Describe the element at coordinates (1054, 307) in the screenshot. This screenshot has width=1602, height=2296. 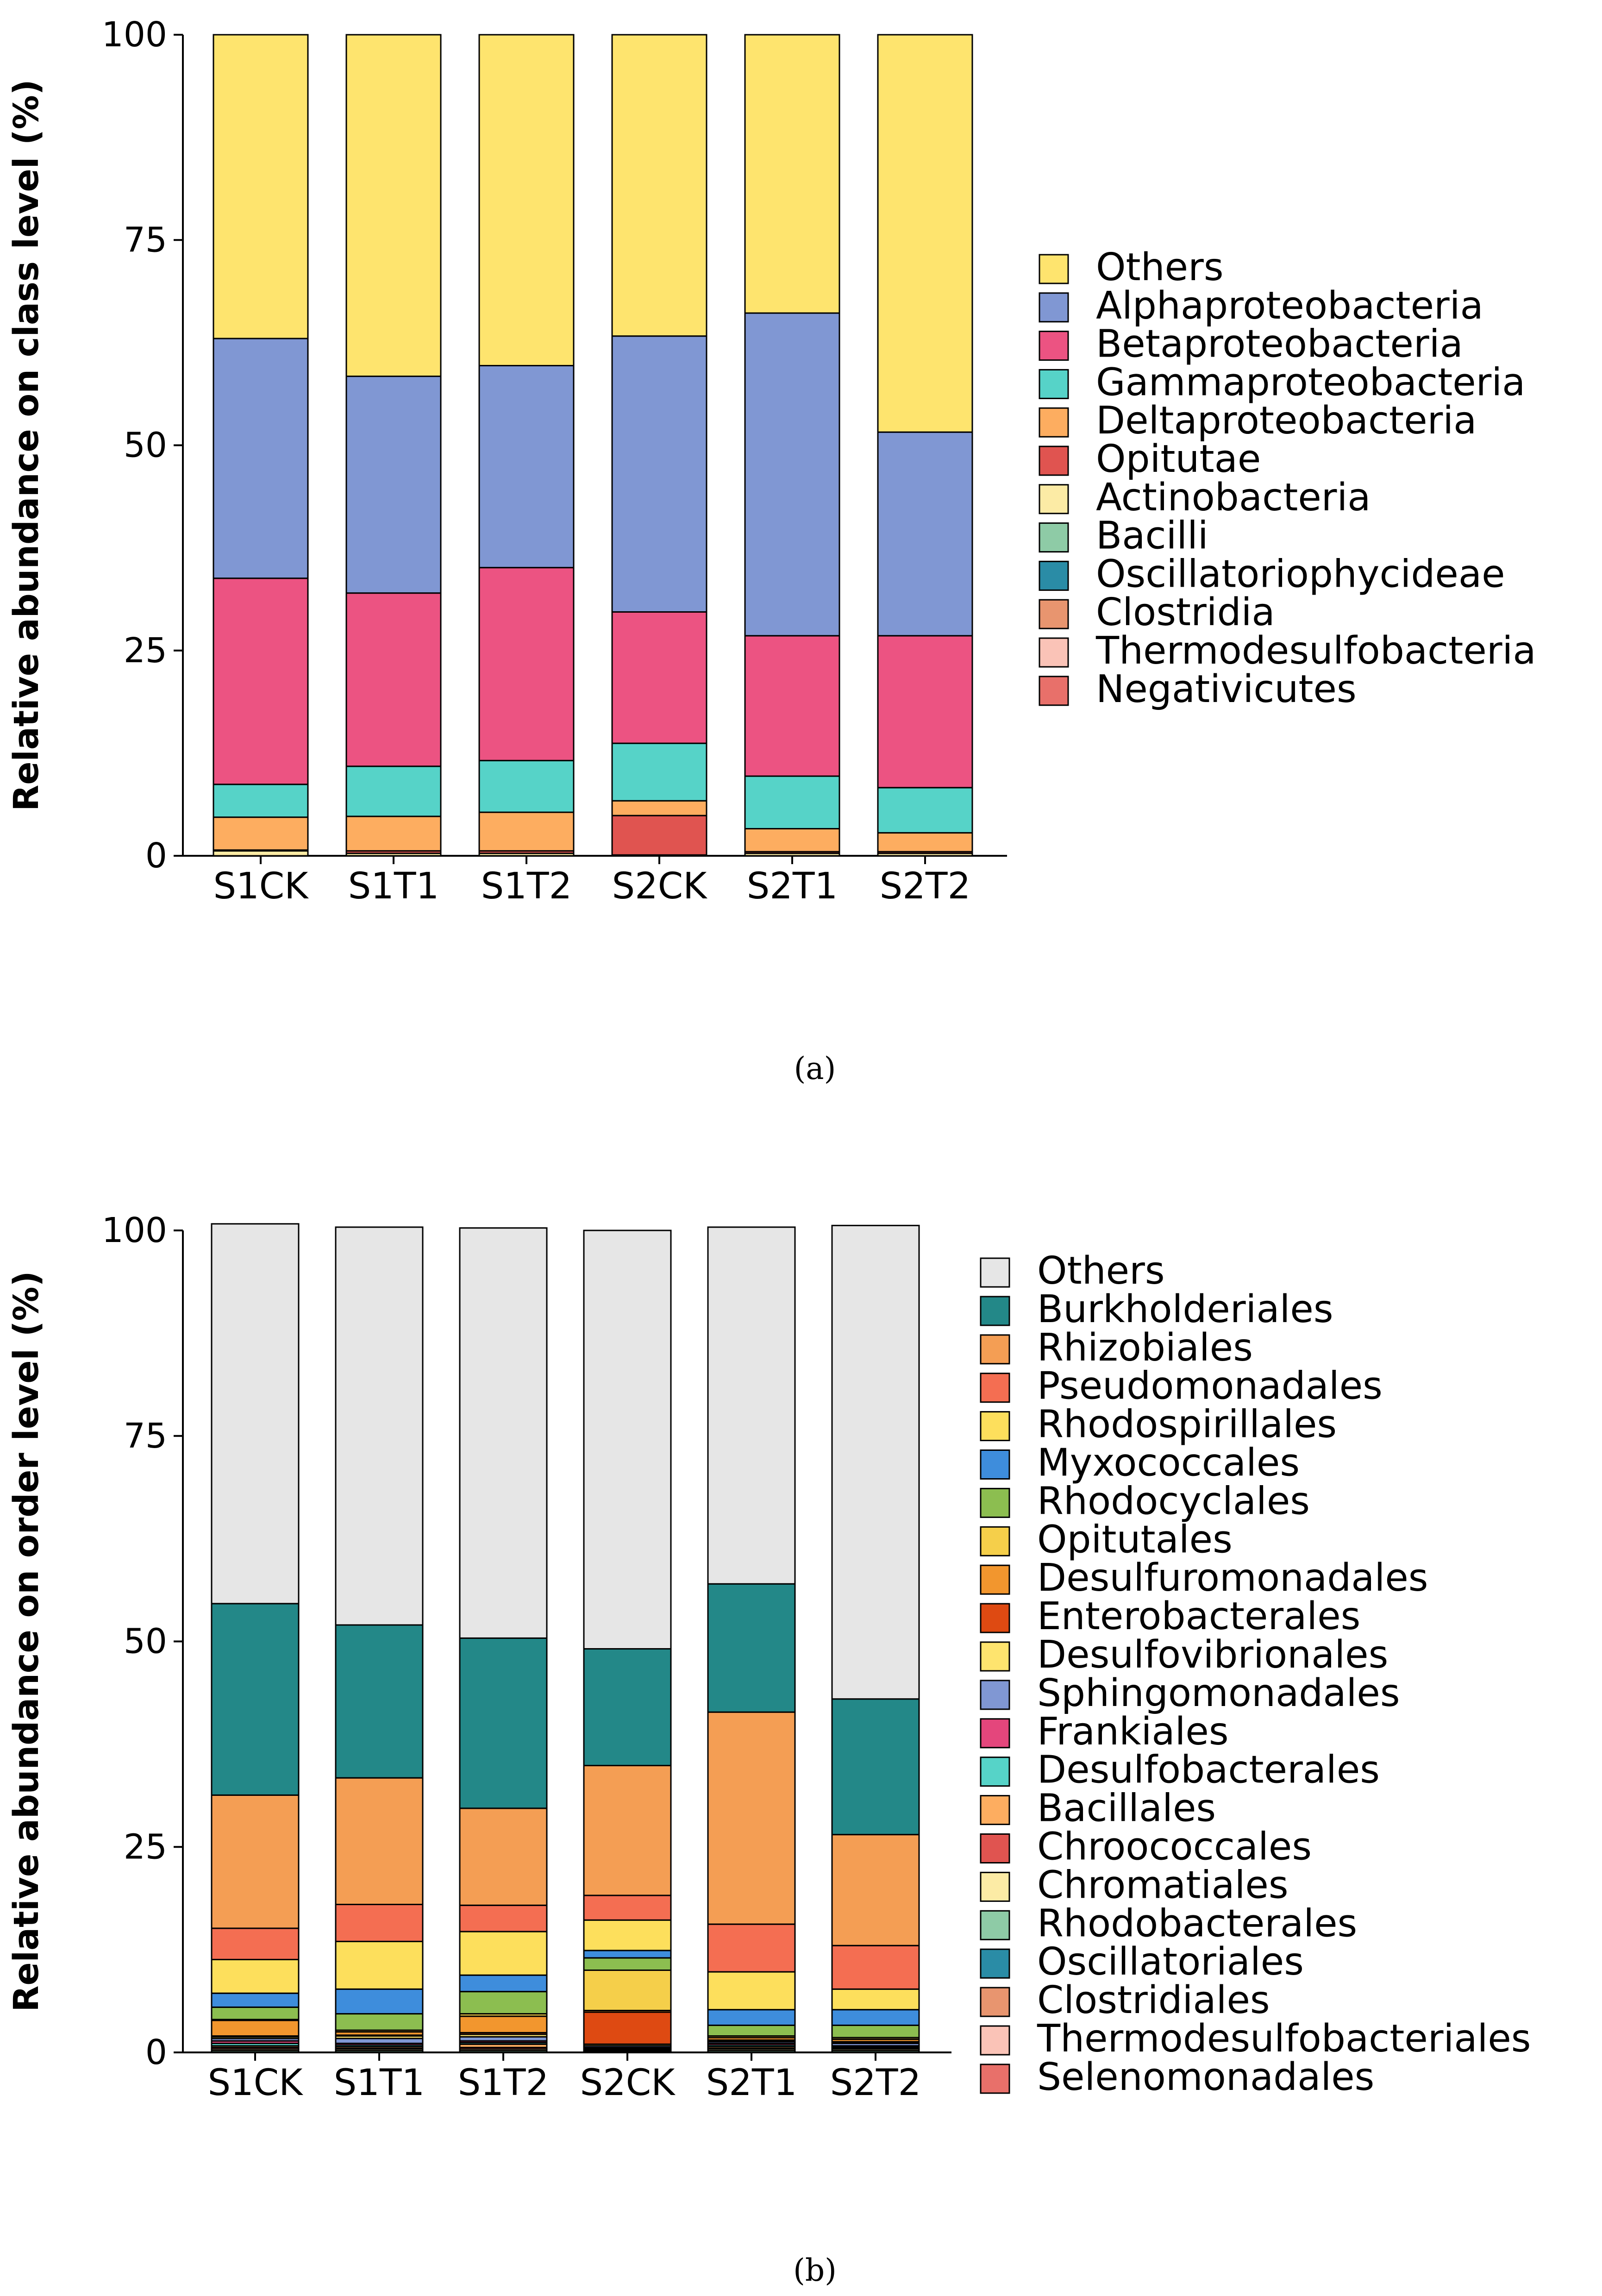
I see `legend-swatch-alphaproteobacteria` at that location.